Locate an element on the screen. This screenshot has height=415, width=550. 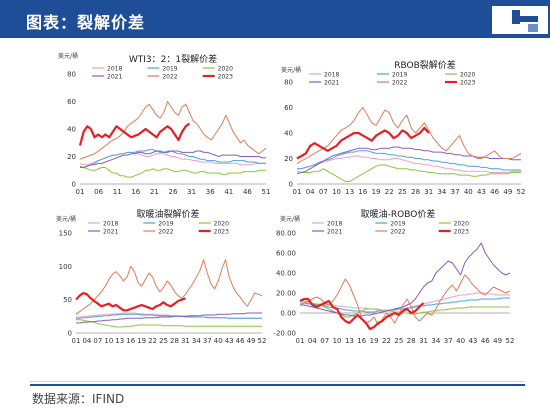
series-line-2019 is located at coordinates (409, 160).